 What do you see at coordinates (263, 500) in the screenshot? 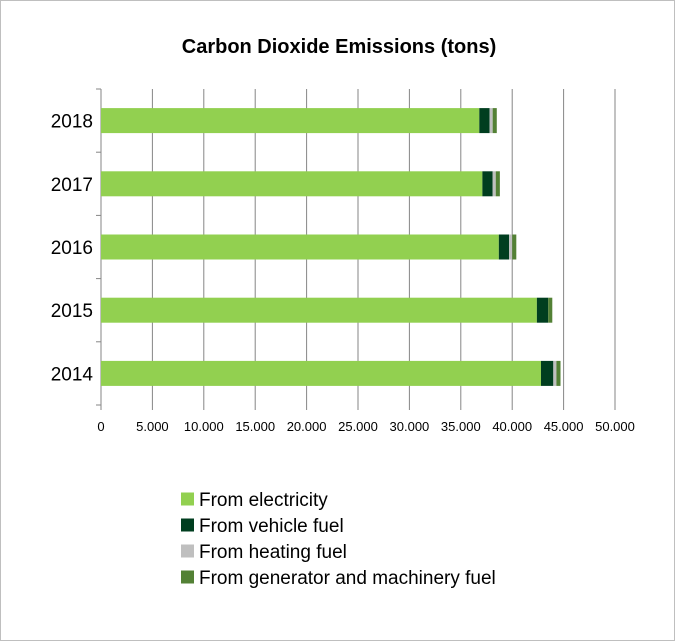
I see `legend-label: From electricity` at bounding box center [263, 500].